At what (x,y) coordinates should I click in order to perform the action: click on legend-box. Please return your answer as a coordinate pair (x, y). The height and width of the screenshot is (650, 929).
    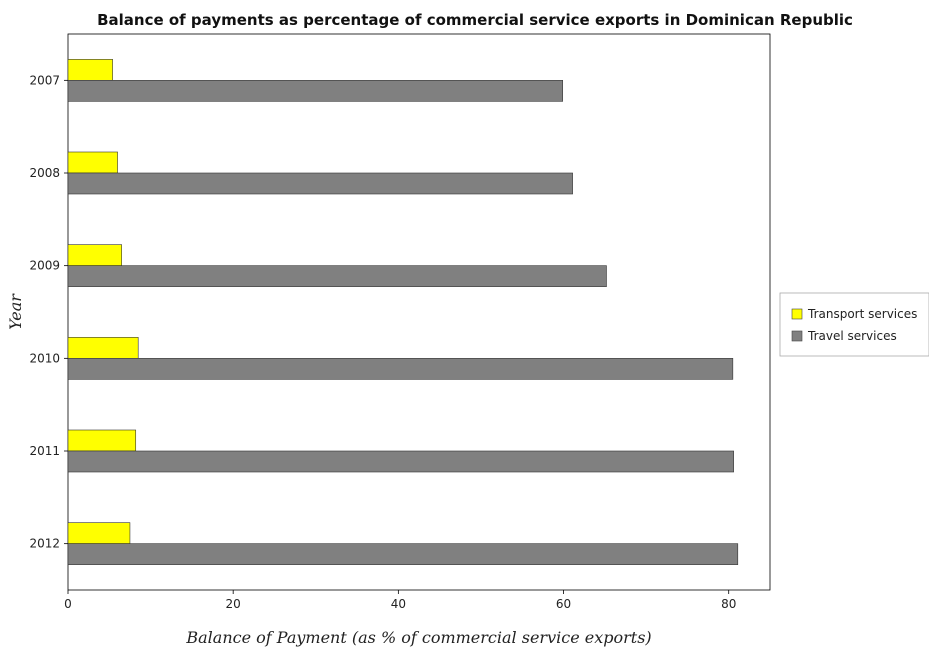
    Looking at the image, I should click on (854, 324).